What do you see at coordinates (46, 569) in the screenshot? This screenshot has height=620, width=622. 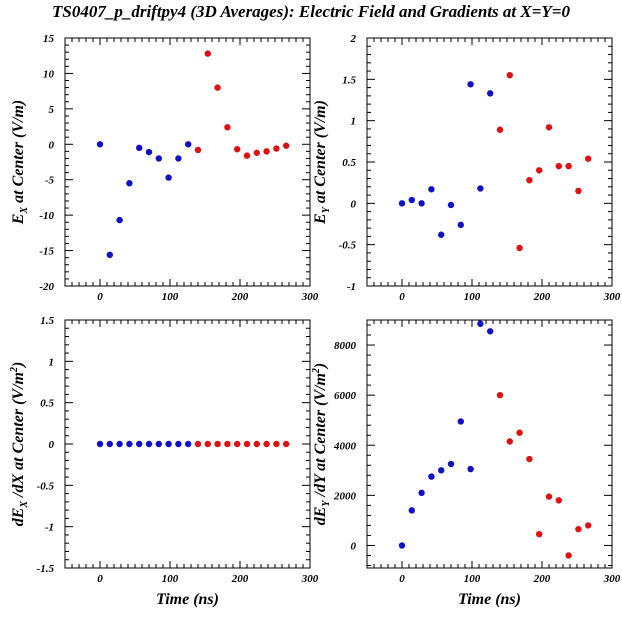 I see `y-tick-label: -1.5` at bounding box center [46, 569].